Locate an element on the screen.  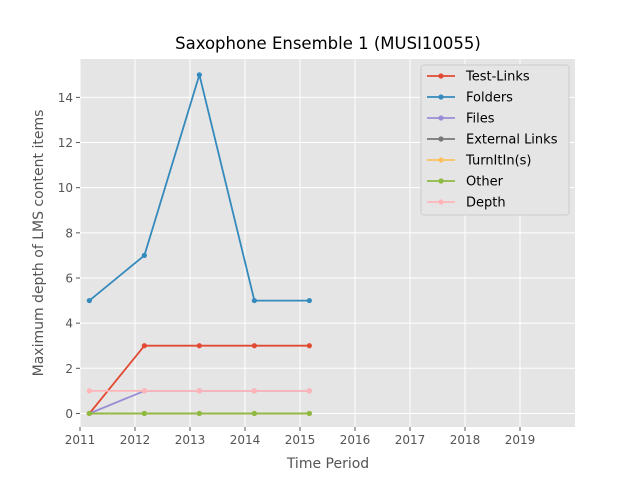
x-tick-label: 2013 is located at coordinates (190, 440).